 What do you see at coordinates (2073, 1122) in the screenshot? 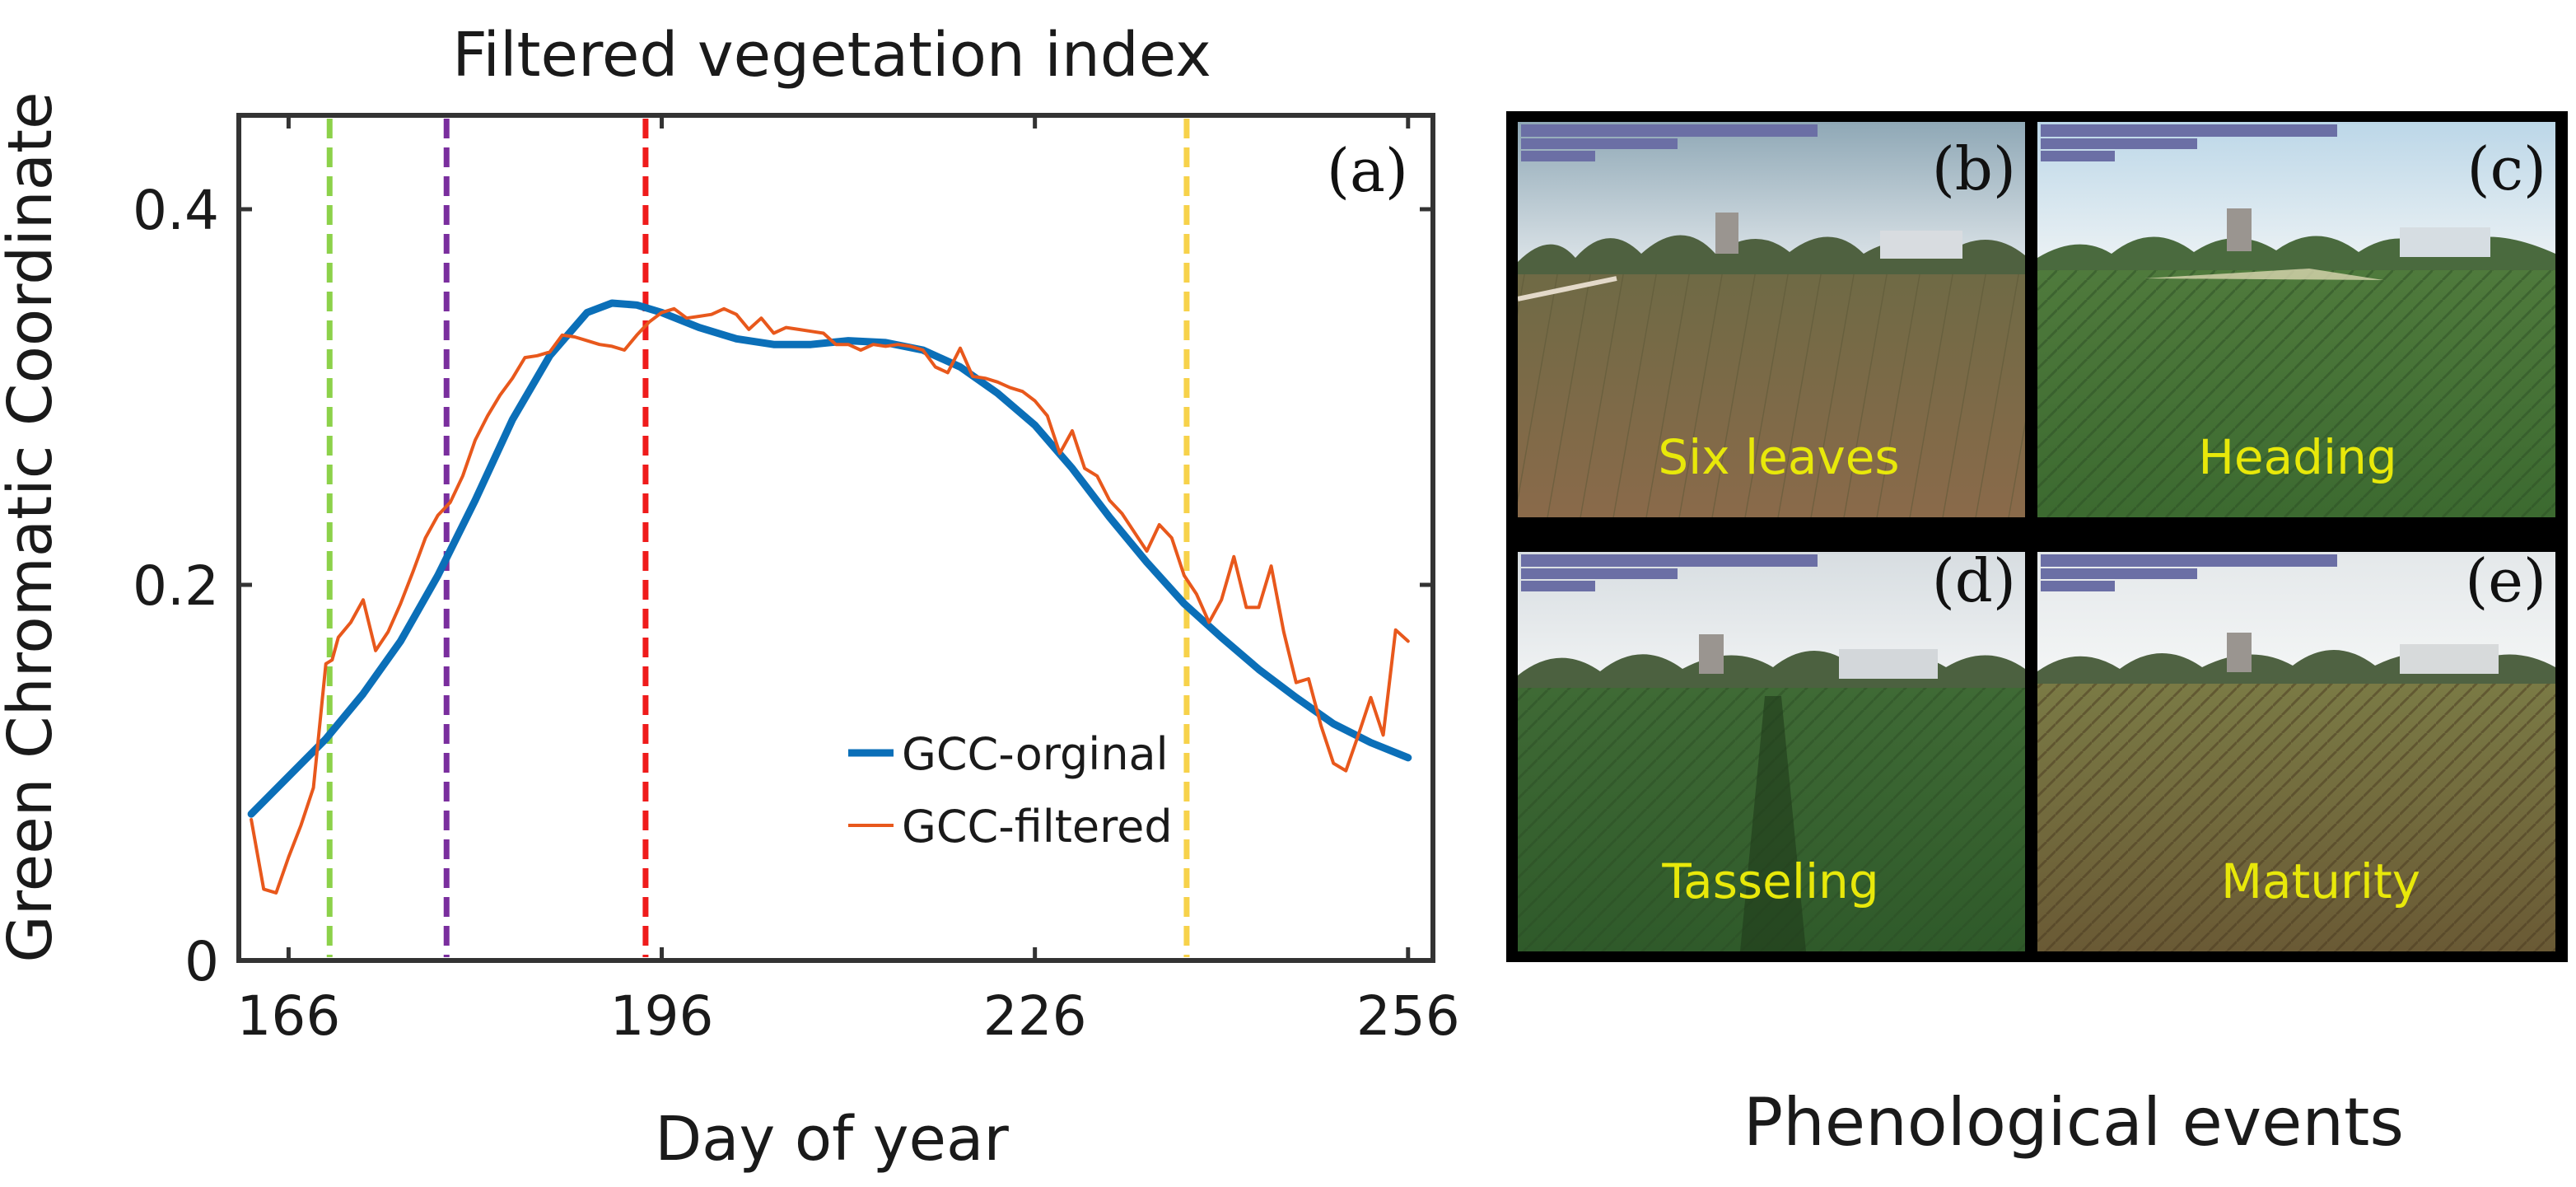
I see `photos-caption: Phenological events` at bounding box center [2073, 1122].